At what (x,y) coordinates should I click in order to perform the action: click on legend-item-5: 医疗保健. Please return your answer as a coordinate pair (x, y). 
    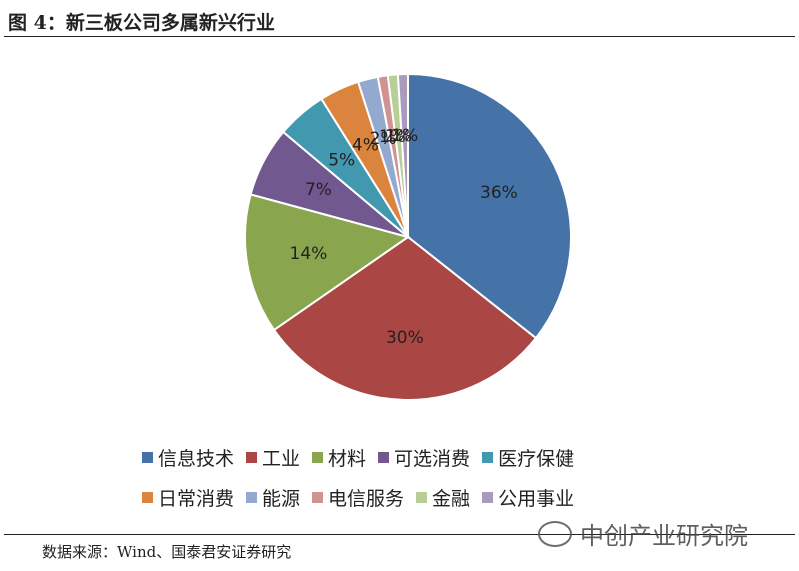
    Looking at the image, I should click on (528, 457).